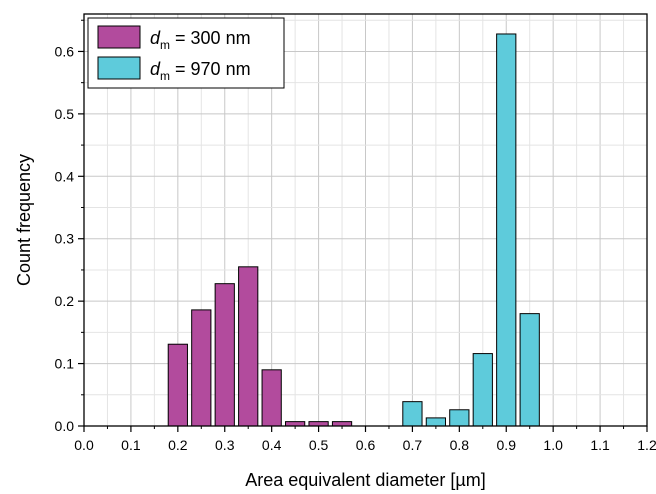  What do you see at coordinates (186, 53) in the screenshot?
I see `legend: dm = 300 nm dm = 970 nm` at bounding box center [186, 53].